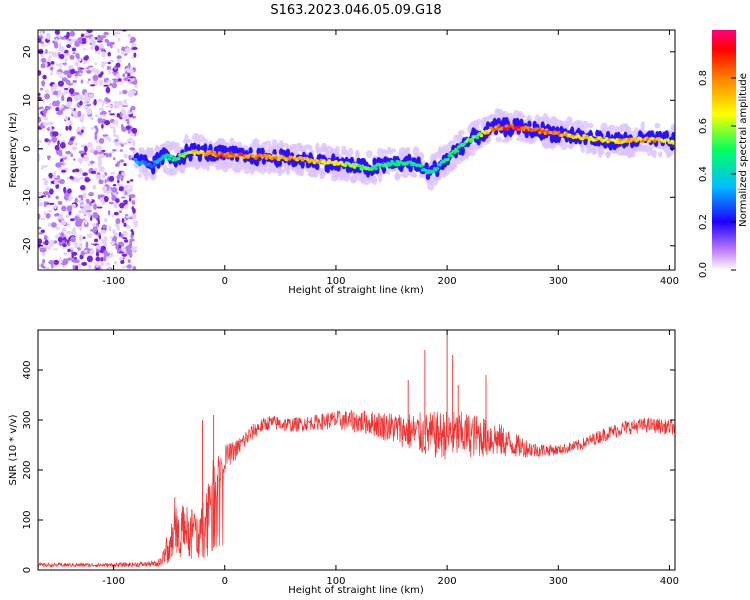 This screenshot has height=600, width=750. What do you see at coordinates (558, 581) in the screenshot?
I see `x-tick-label: 300` at bounding box center [558, 581].